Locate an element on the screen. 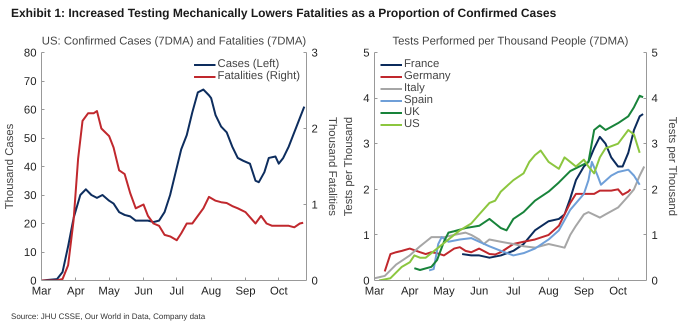 Image resolution: width=680 pixels, height=326 pixels. legend-label: Italy is located at coordinates (414, 88).